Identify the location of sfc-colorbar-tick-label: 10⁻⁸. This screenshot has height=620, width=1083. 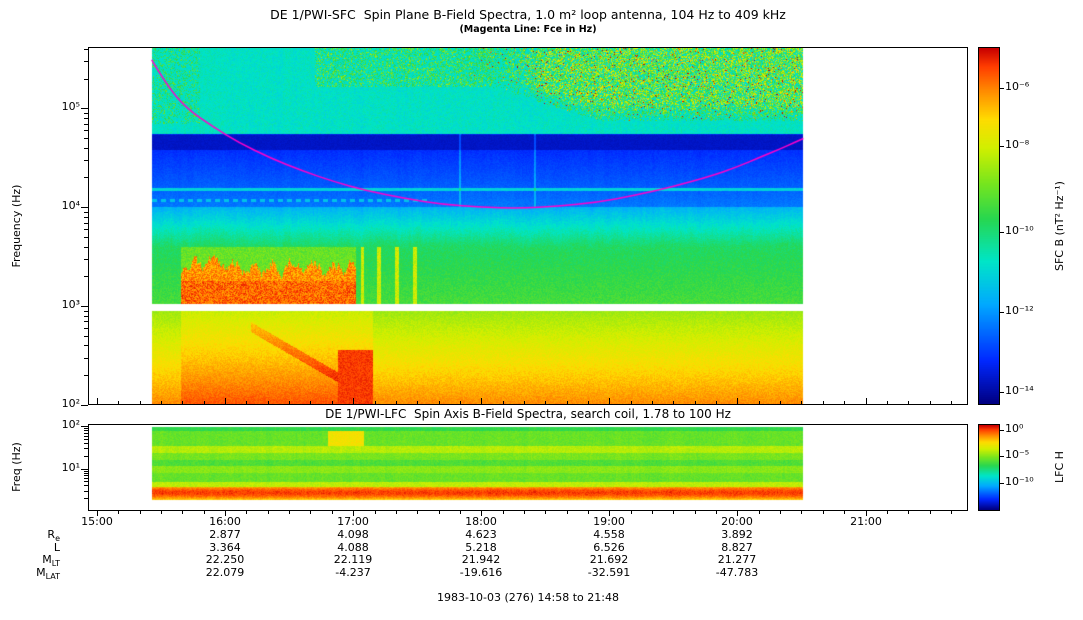
(1017, 144).